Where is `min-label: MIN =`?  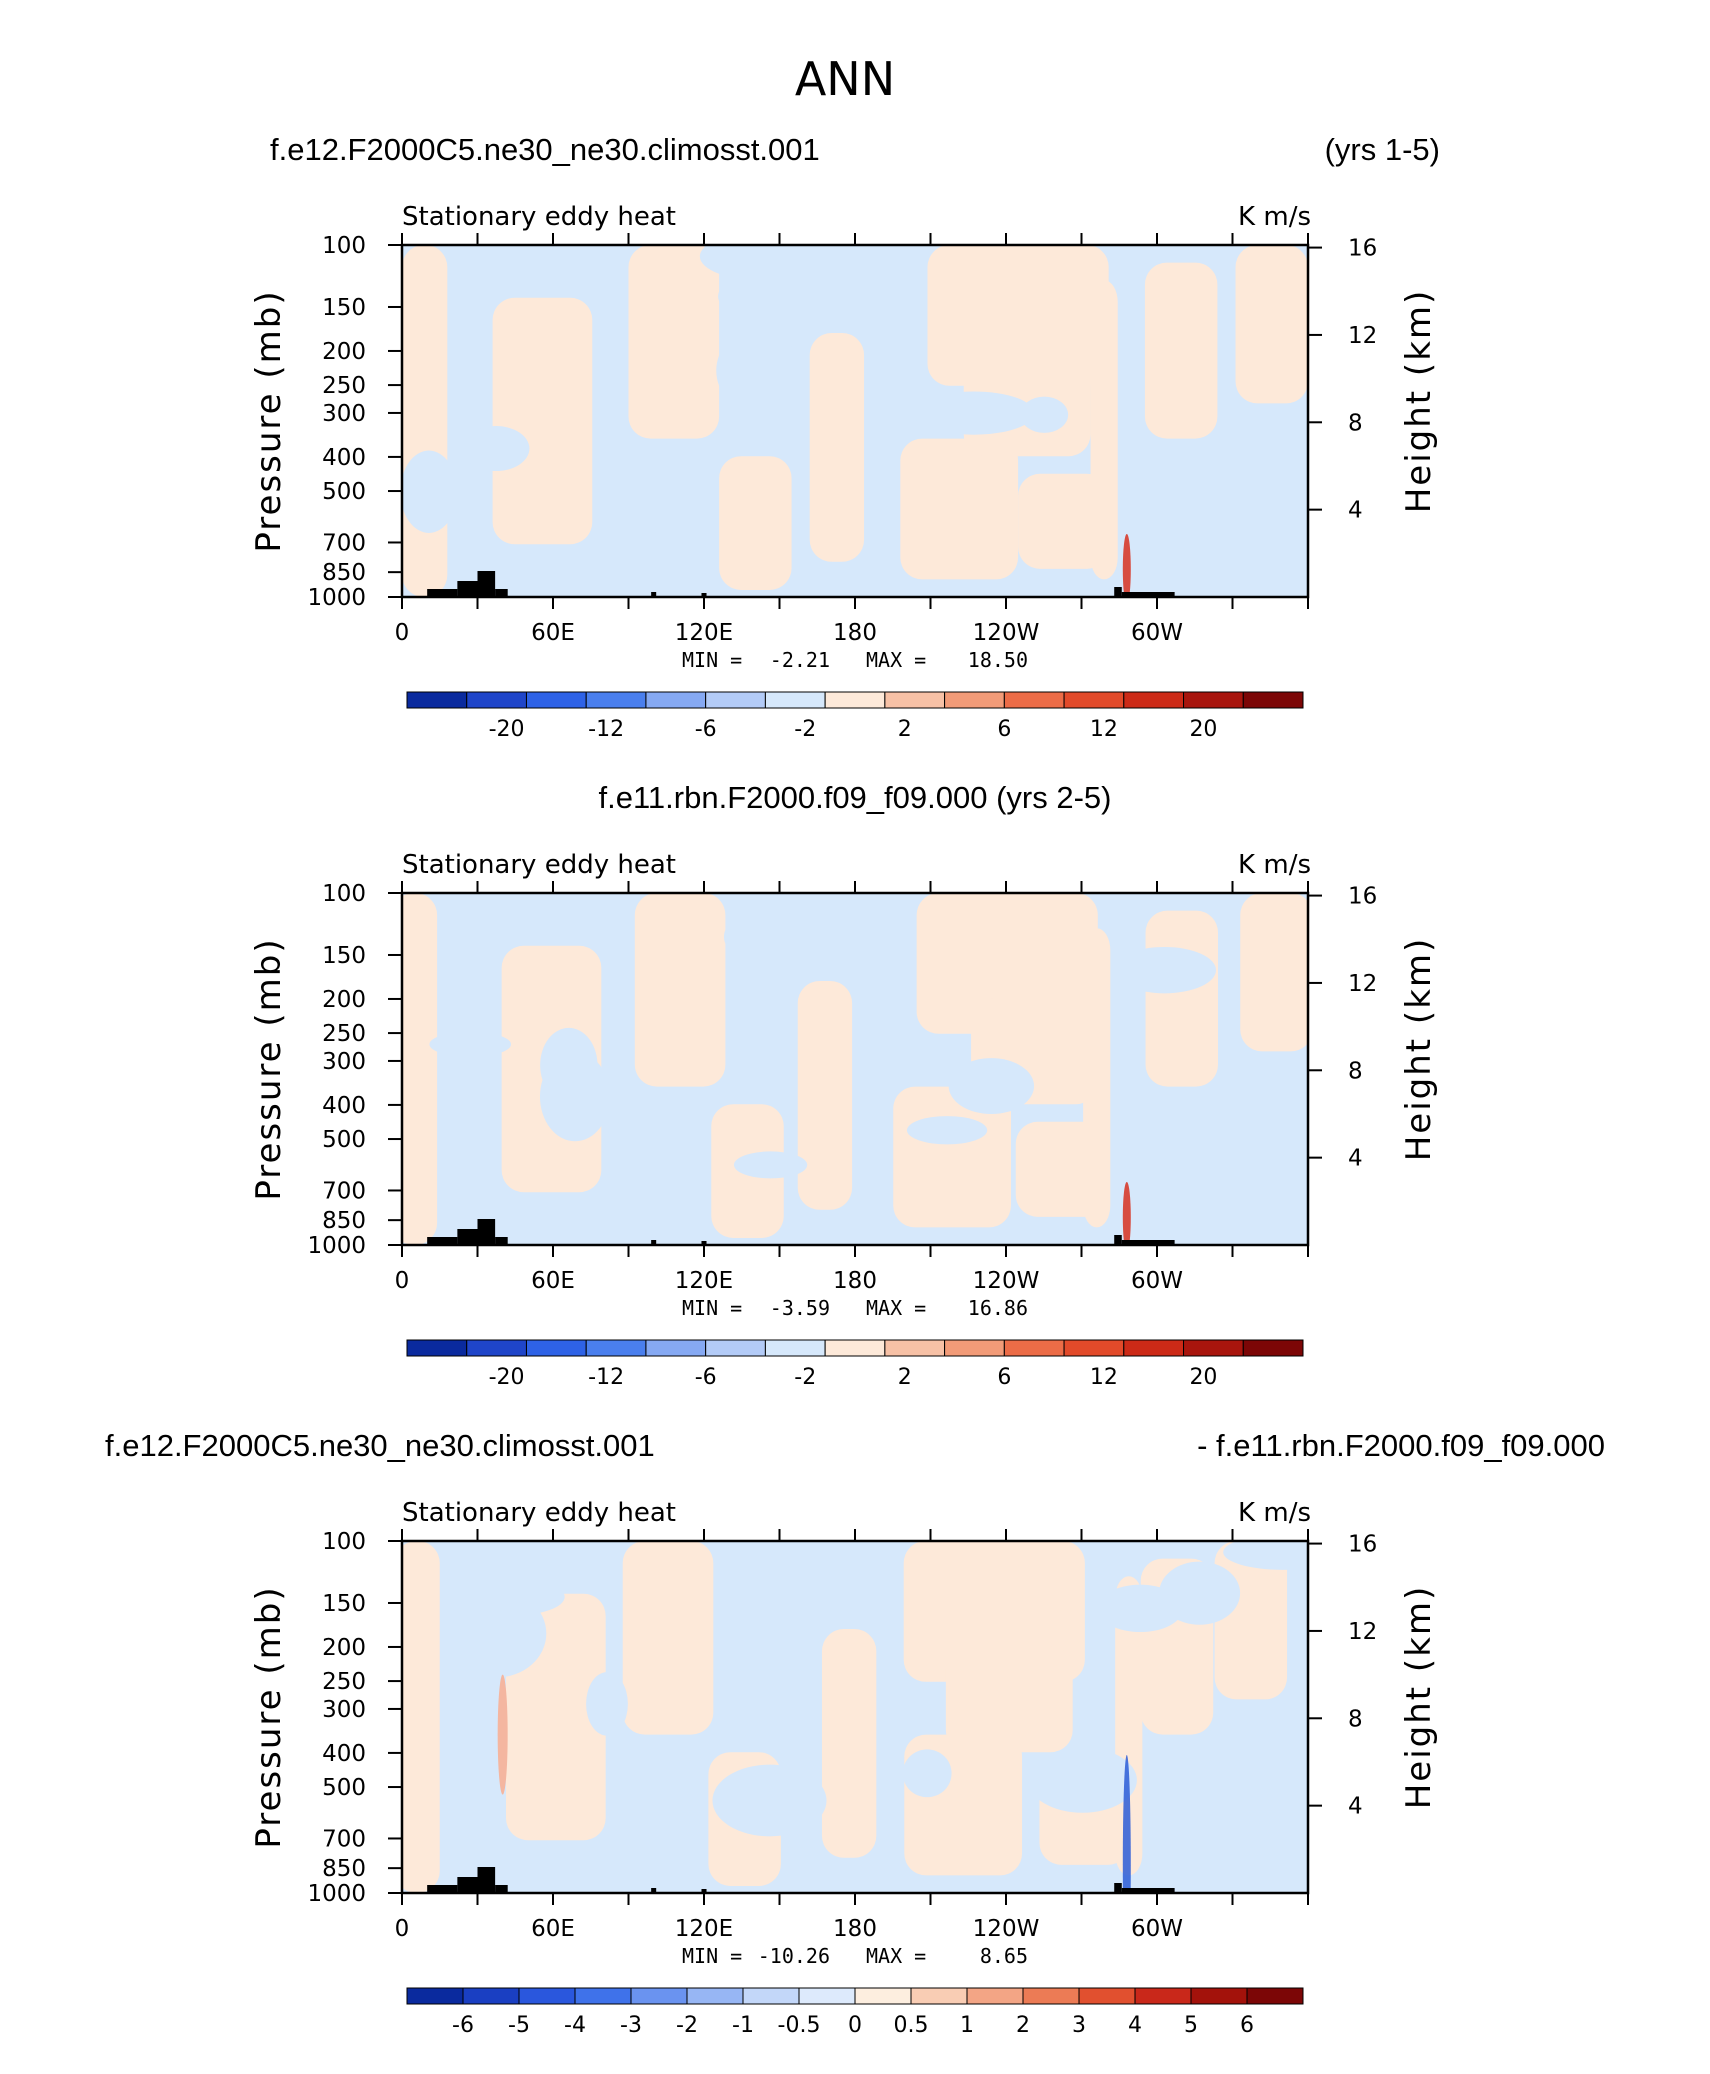 min-label: MIN = is located at coordinates (712, 660).